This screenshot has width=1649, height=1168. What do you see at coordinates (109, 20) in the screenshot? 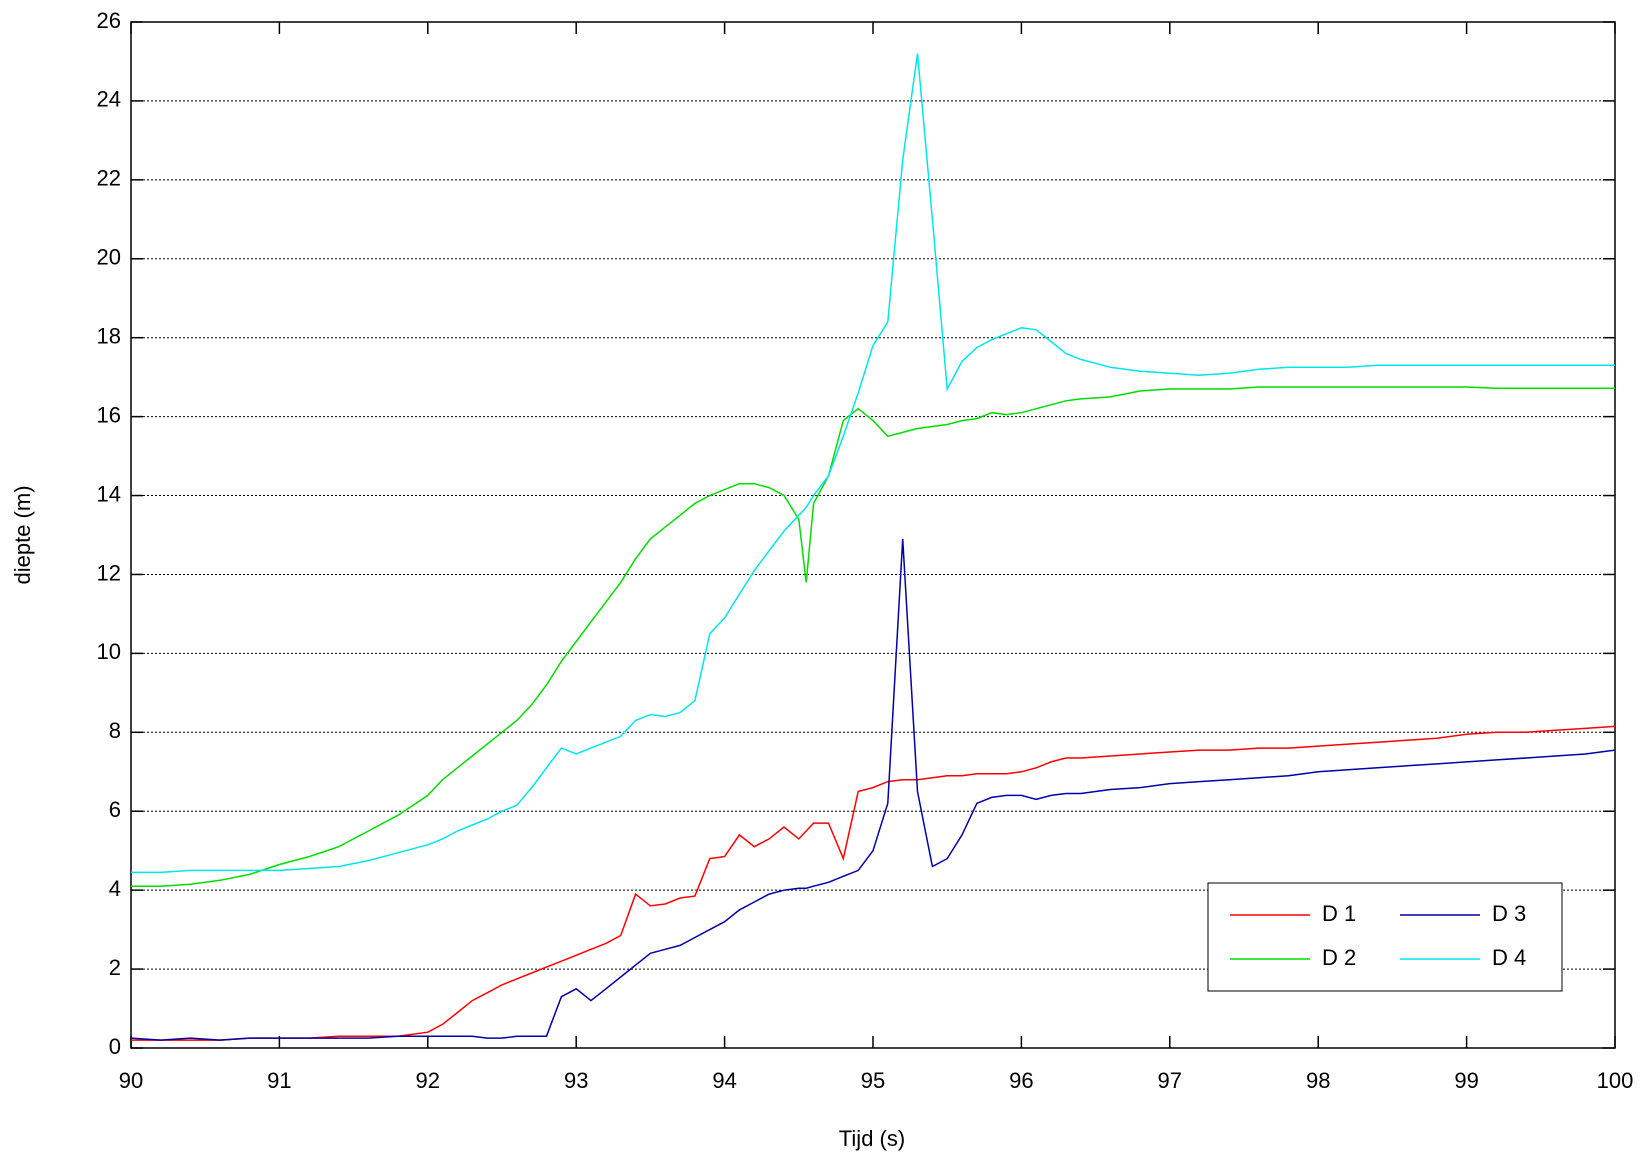
I see `y-tick-label: 26` at bounding box center [109, 20].